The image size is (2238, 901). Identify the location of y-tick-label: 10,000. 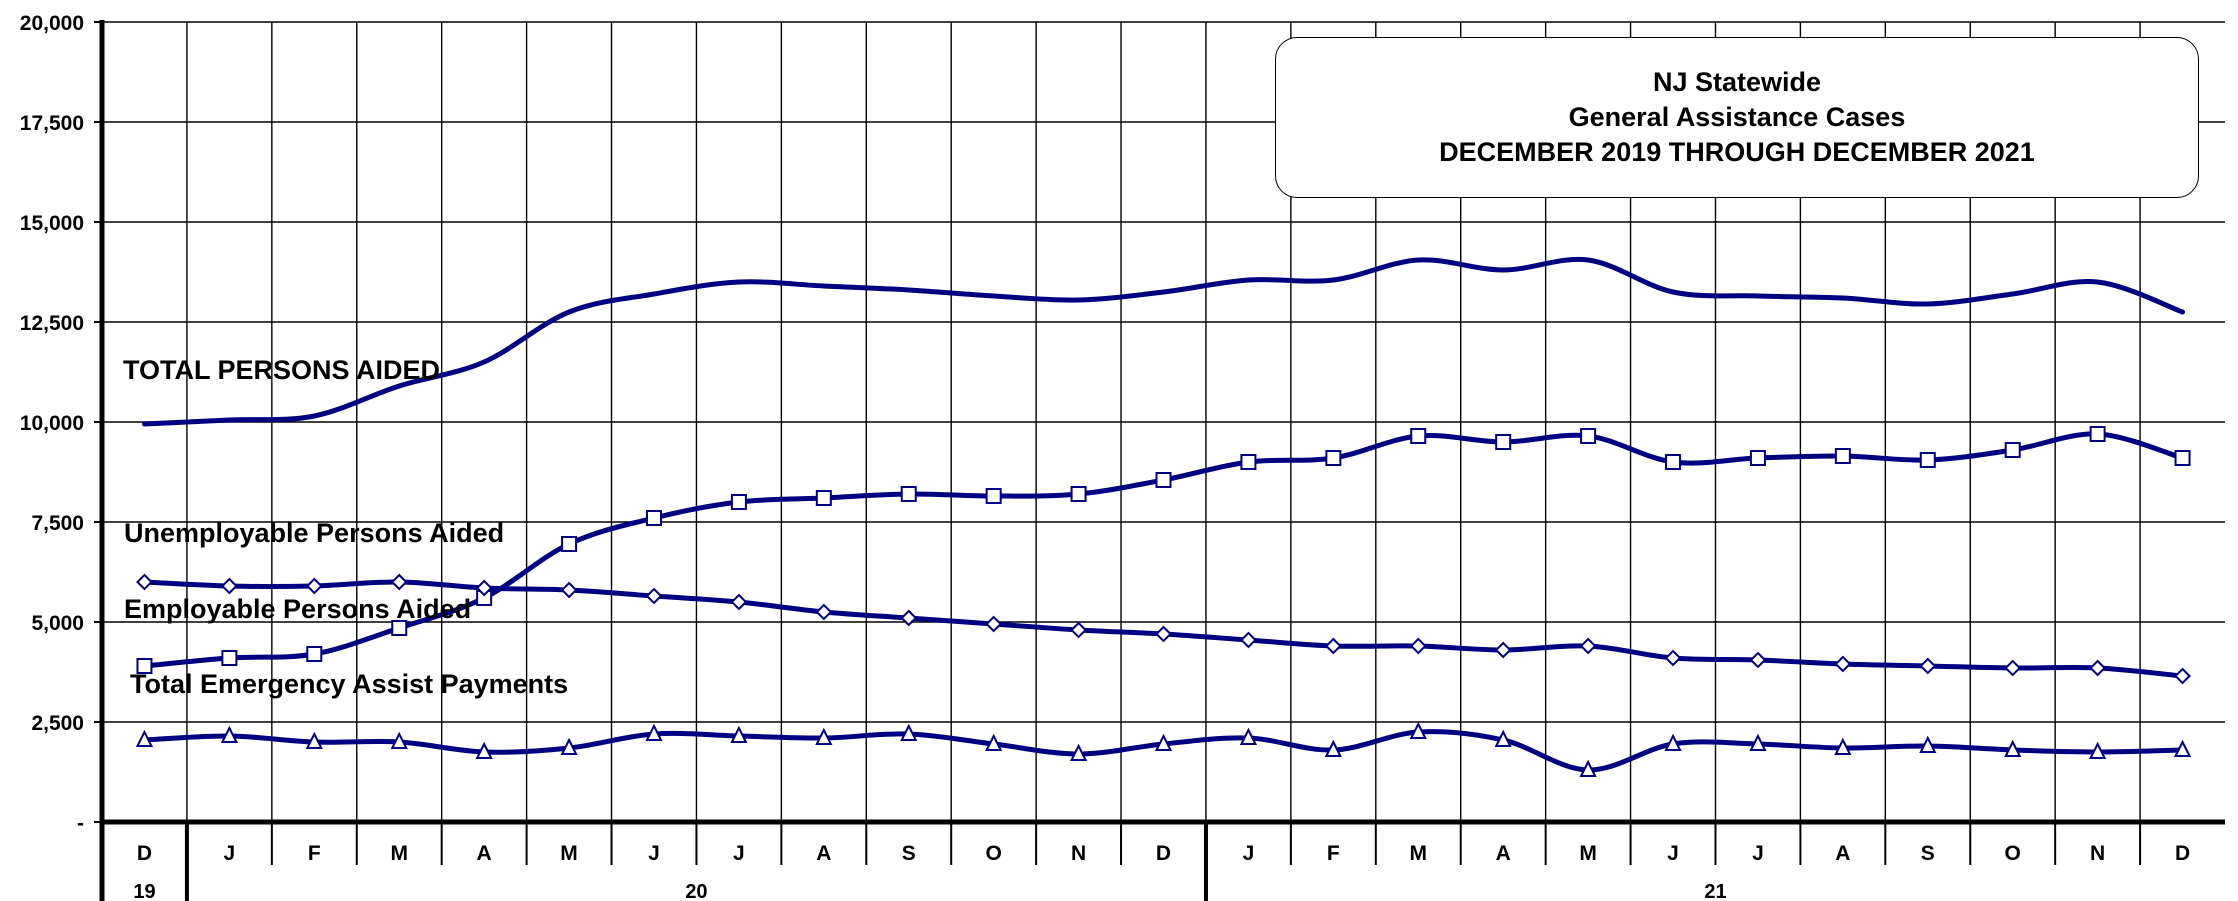
(52, 423).